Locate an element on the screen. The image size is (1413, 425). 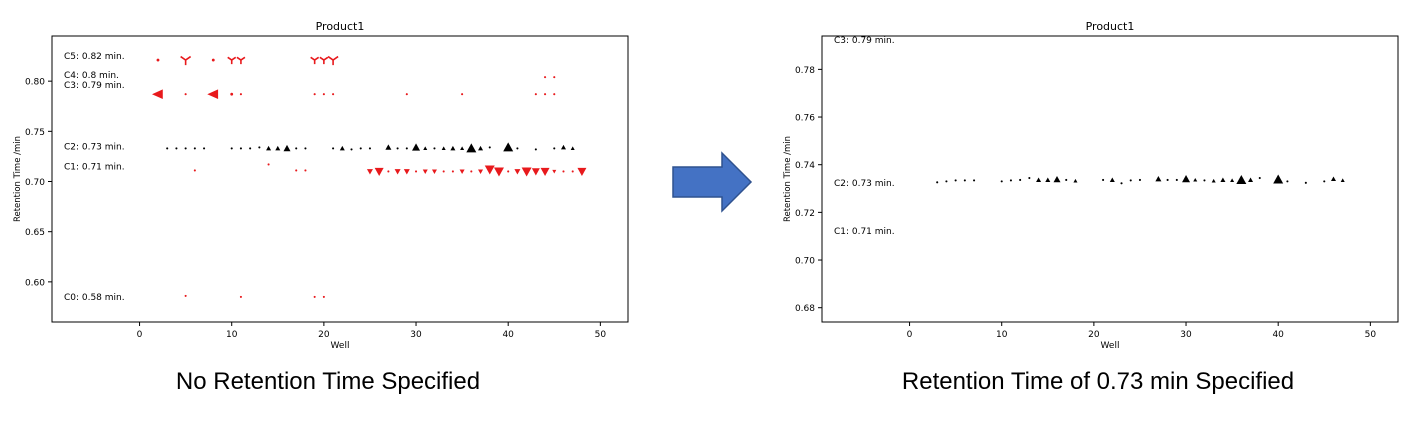
cluster-annotation: C4: 0.8 min. is located at coordinates (91, 76).